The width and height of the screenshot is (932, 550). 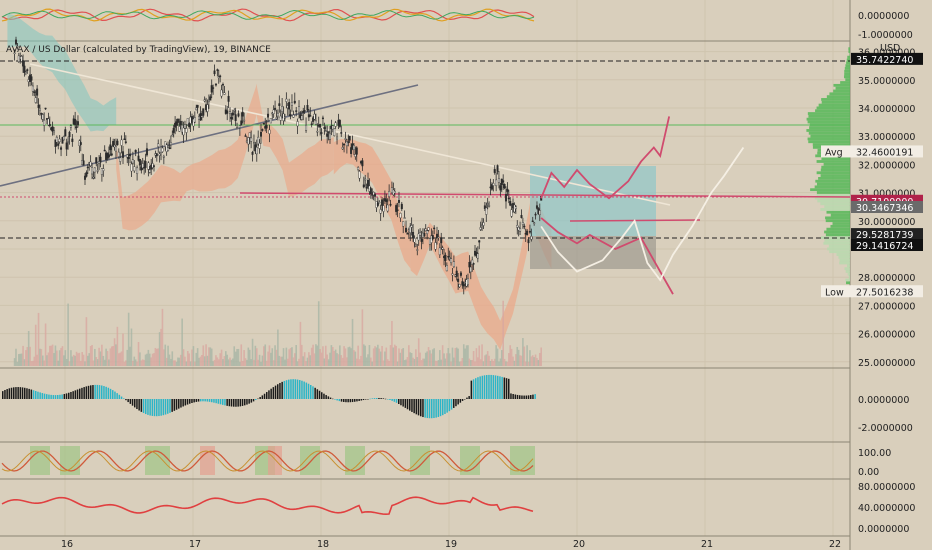 What do you see at coordinates (884, 235) in the screenshot?
I see `svg-text: 29.5281739` at bounding box center [884, 235].